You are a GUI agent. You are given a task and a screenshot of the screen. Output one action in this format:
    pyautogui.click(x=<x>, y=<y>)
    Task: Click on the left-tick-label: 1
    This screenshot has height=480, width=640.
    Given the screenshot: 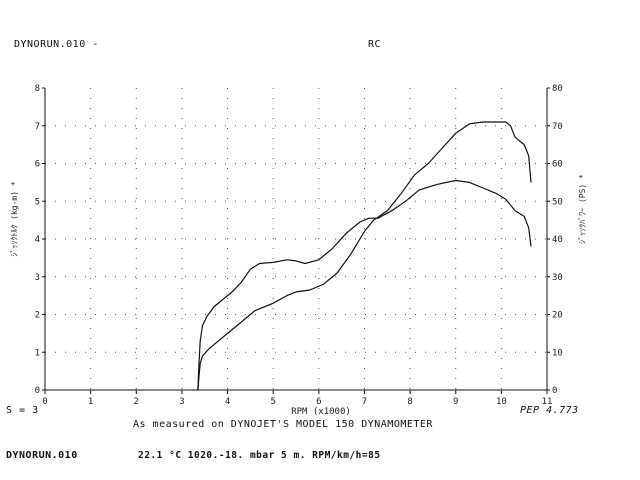 What is the action you would take?
    pyautogui.click(x=37, y=353)
    